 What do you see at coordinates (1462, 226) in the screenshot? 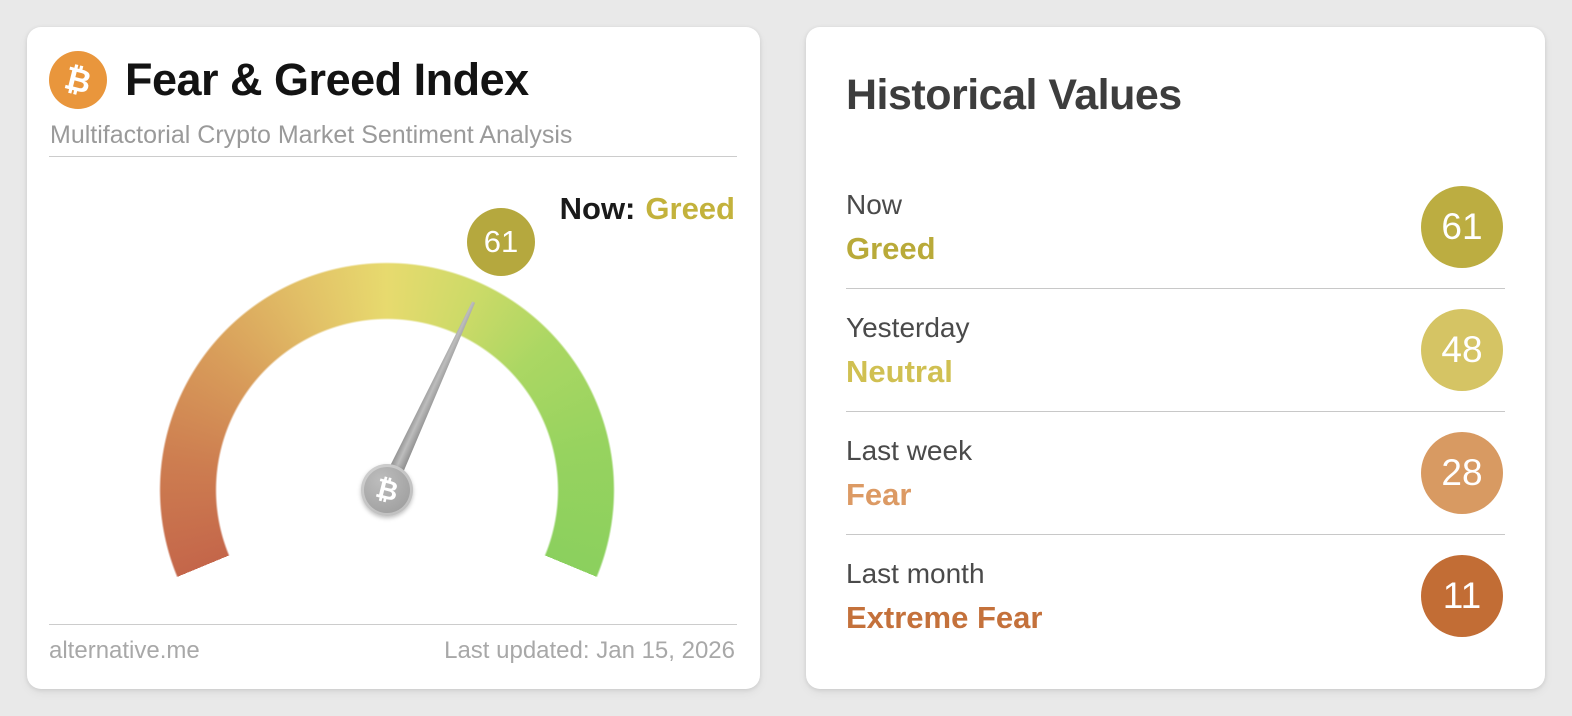
I see `history-value-badge: 61` at bounding box center [1462, 226].